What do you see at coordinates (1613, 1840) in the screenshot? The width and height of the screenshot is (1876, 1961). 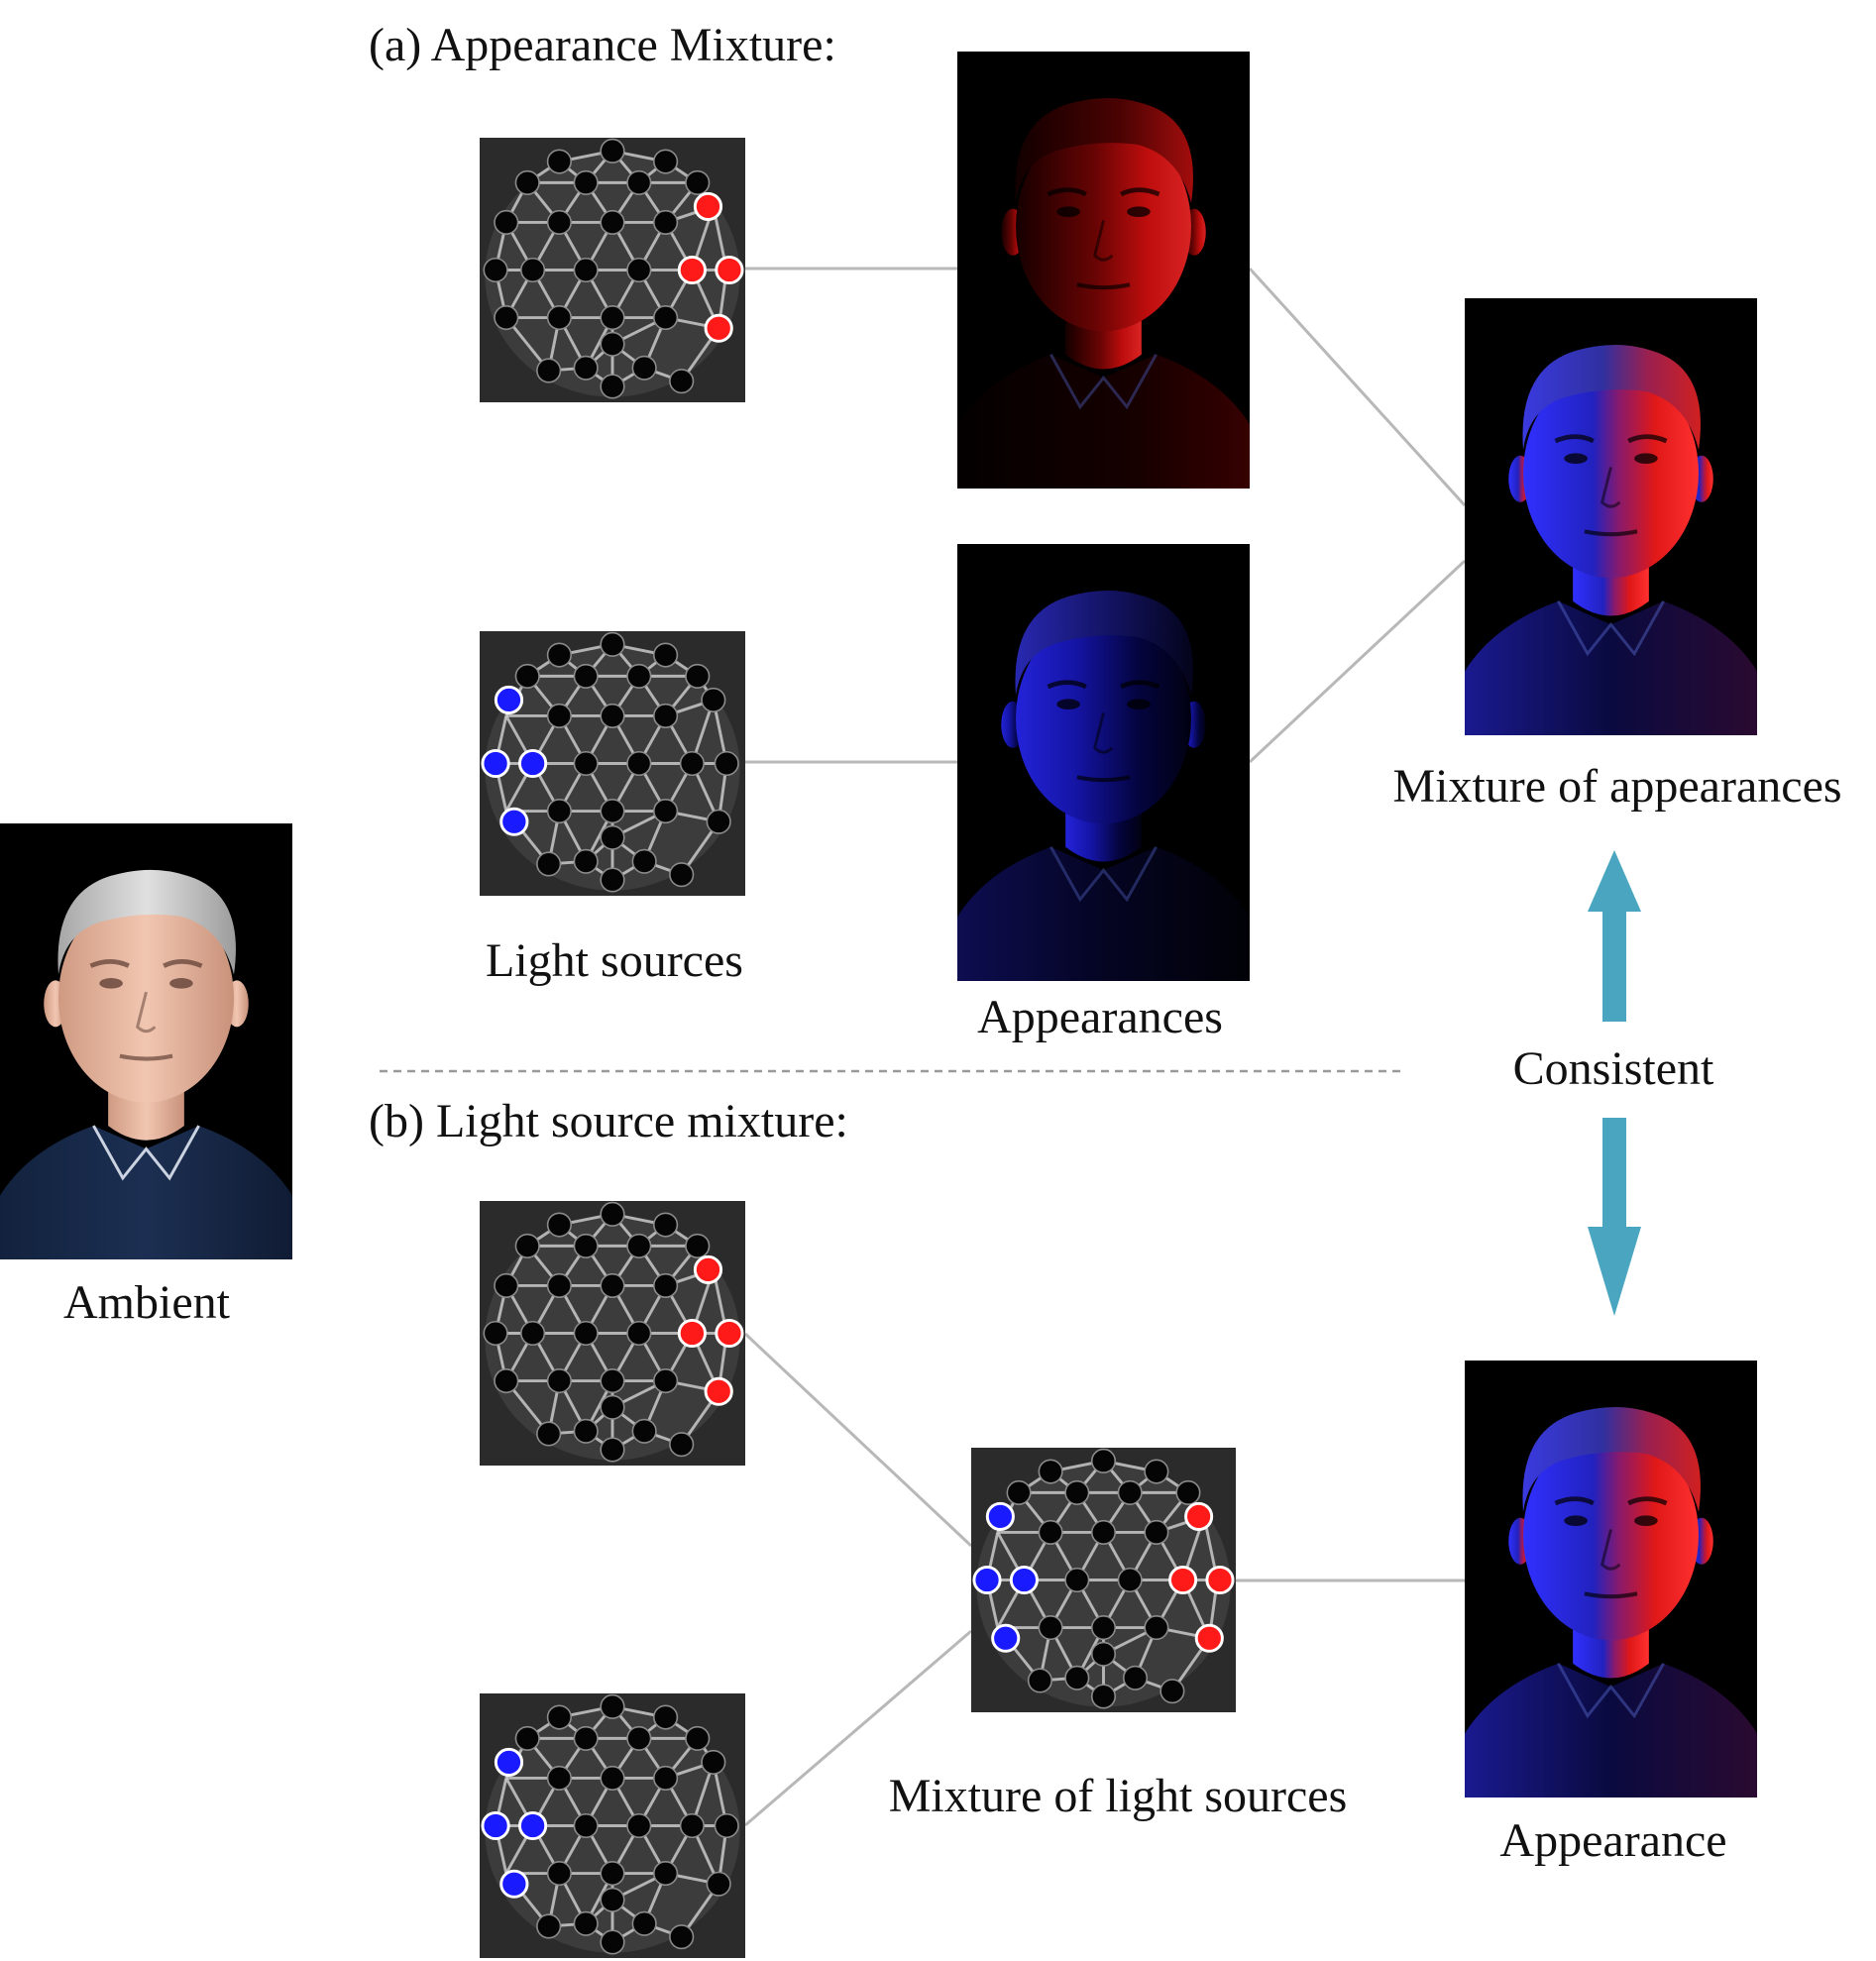 I see `appearance-label: Appearance` at bounding box center [1613, 1840].